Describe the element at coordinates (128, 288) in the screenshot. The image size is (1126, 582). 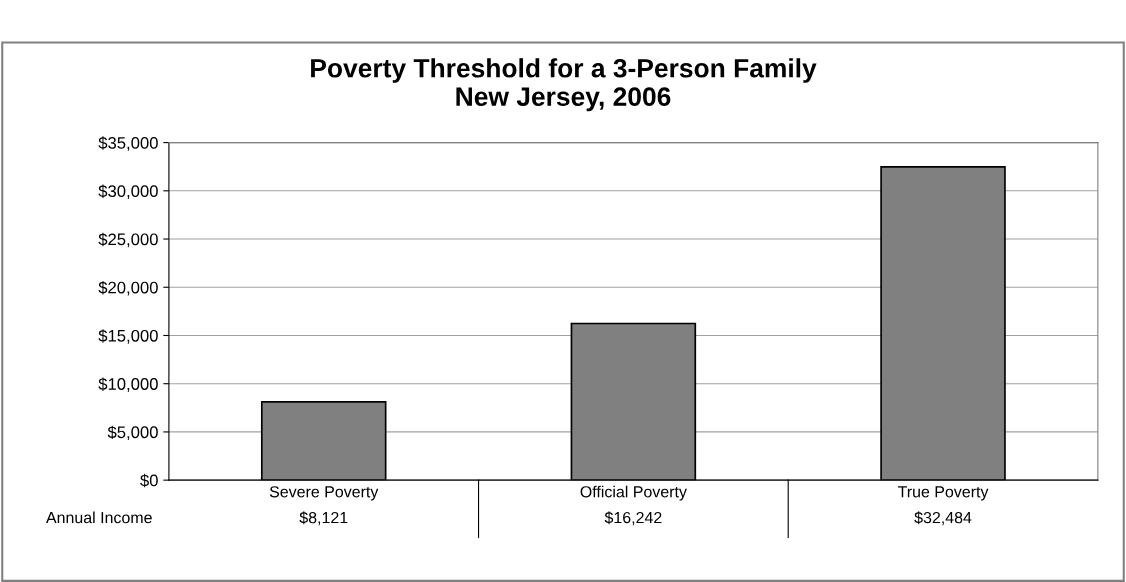
I see `y-tick-label: $20,000` at that location.